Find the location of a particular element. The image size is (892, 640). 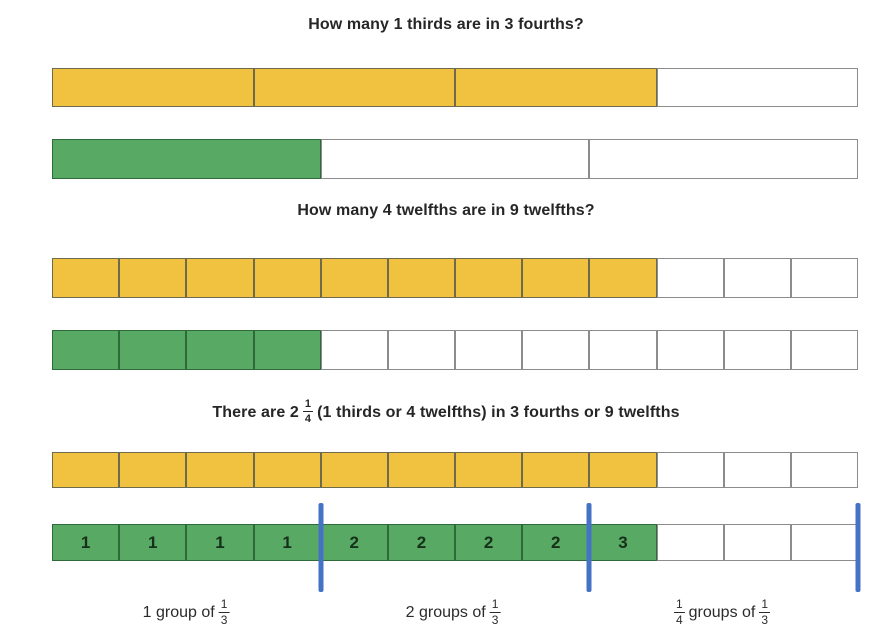

three-fourths-bar is located at coordinates (455, 87).